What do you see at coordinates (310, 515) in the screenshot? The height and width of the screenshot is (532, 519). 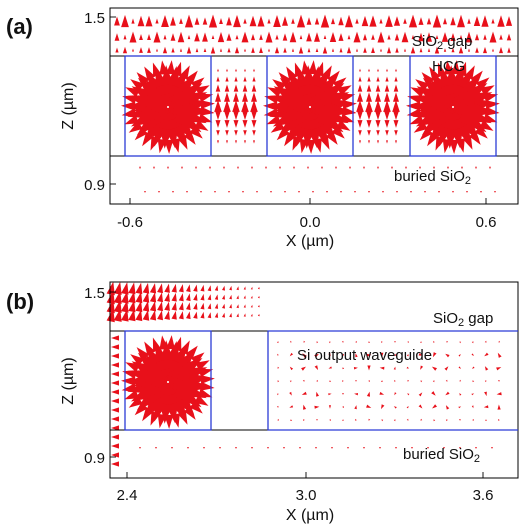 I see `panel-b-x-axis-title: X (µm)` at bounding box center [310, 515].